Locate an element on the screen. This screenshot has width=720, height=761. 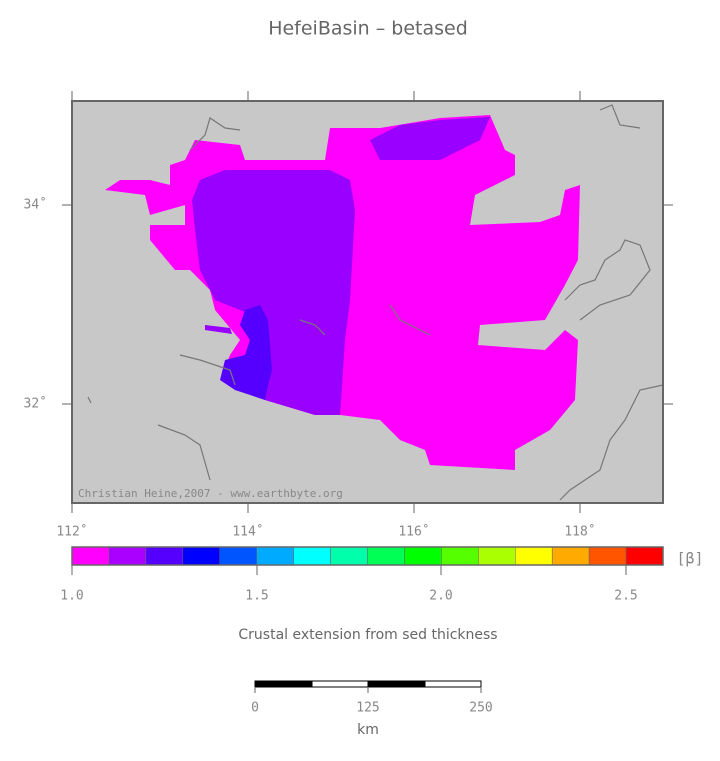
credit: Christian Heine,2007 - www.earthbyte.org is located at coordinates (210, 493).